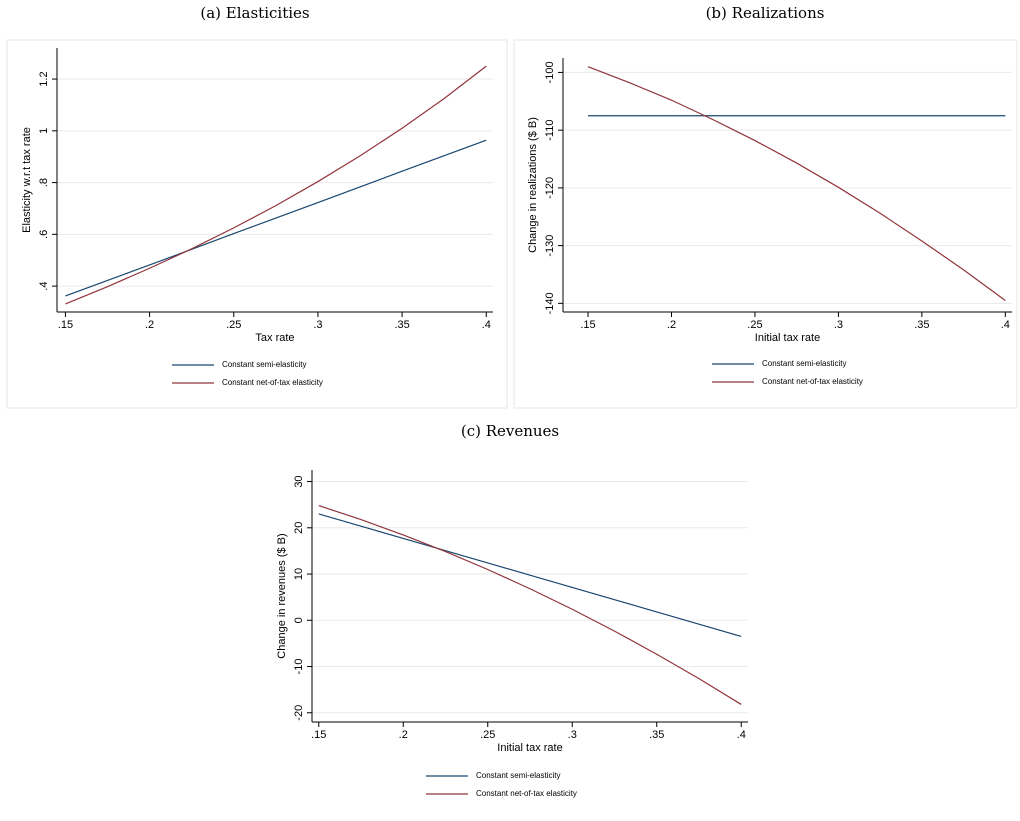  I want to click on y-tick-label: -10, so click(299, 667).